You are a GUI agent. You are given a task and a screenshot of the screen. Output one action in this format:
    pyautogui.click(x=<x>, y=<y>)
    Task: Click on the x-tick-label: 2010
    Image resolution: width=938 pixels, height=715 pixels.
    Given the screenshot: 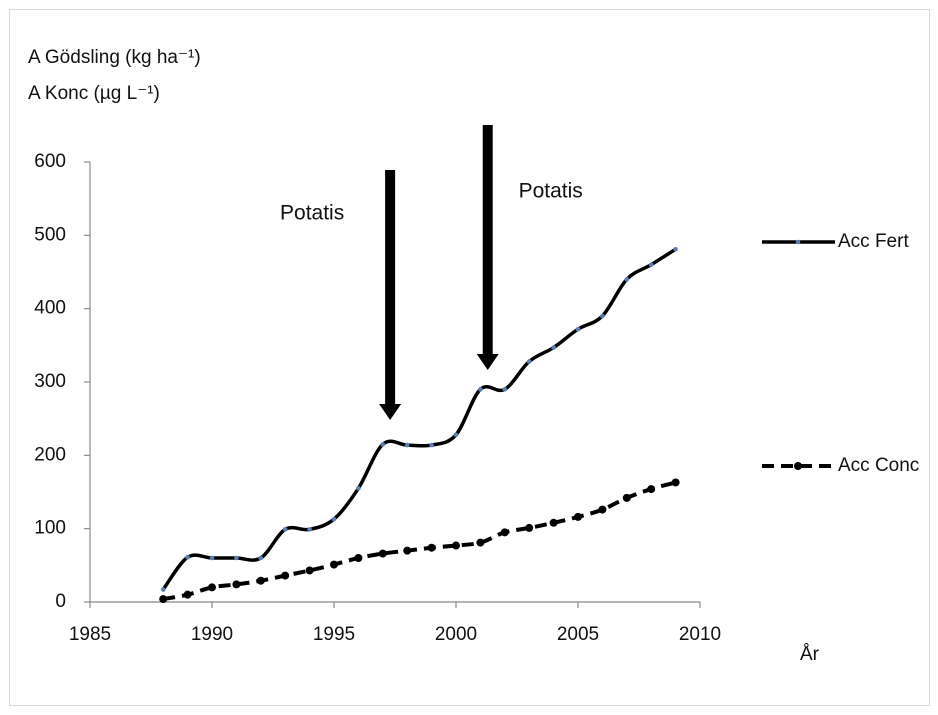 What is the action you would take?
    pyautogui.click(x=700, y=634)
    